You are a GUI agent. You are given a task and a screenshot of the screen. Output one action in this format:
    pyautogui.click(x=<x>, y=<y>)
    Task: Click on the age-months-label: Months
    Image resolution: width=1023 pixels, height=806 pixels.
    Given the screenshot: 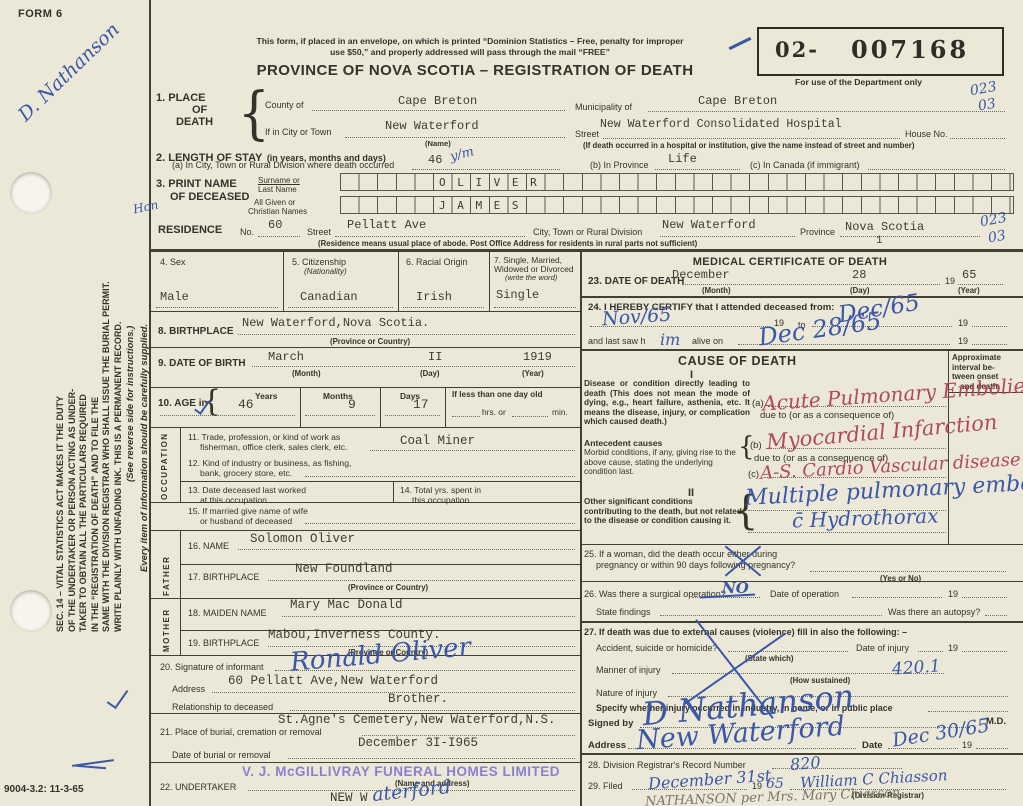 What is the action you would take?
    pyautogui.click(x=338, y=396)
    